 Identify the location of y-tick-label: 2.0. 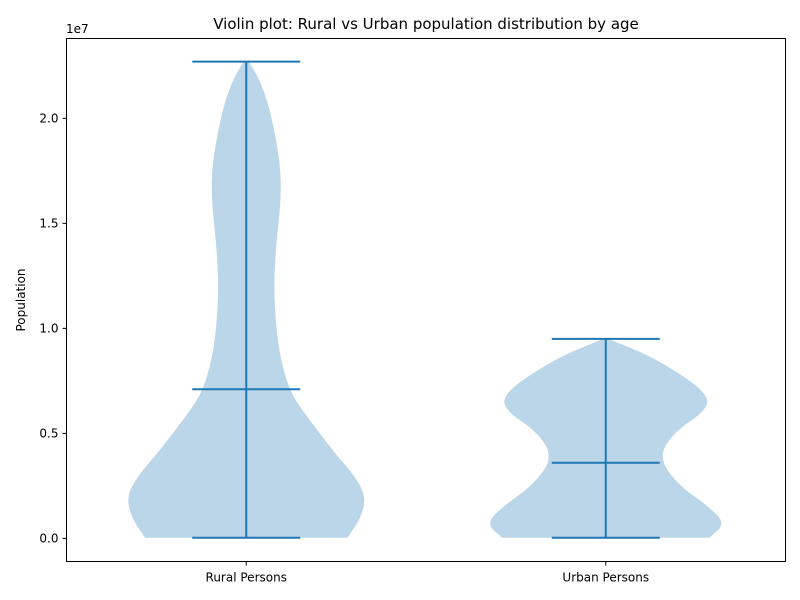
(48, 118).